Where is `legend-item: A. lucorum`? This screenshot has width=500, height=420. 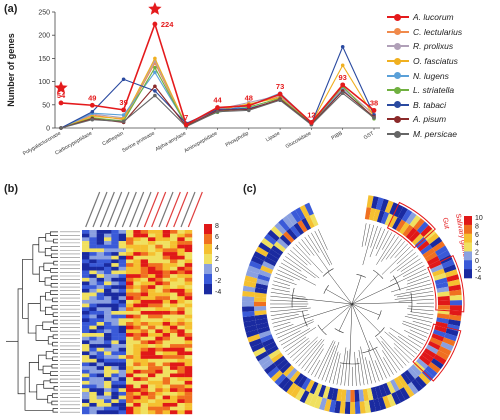
legend-item: A. lucorum is located at coordinates (442, 17).